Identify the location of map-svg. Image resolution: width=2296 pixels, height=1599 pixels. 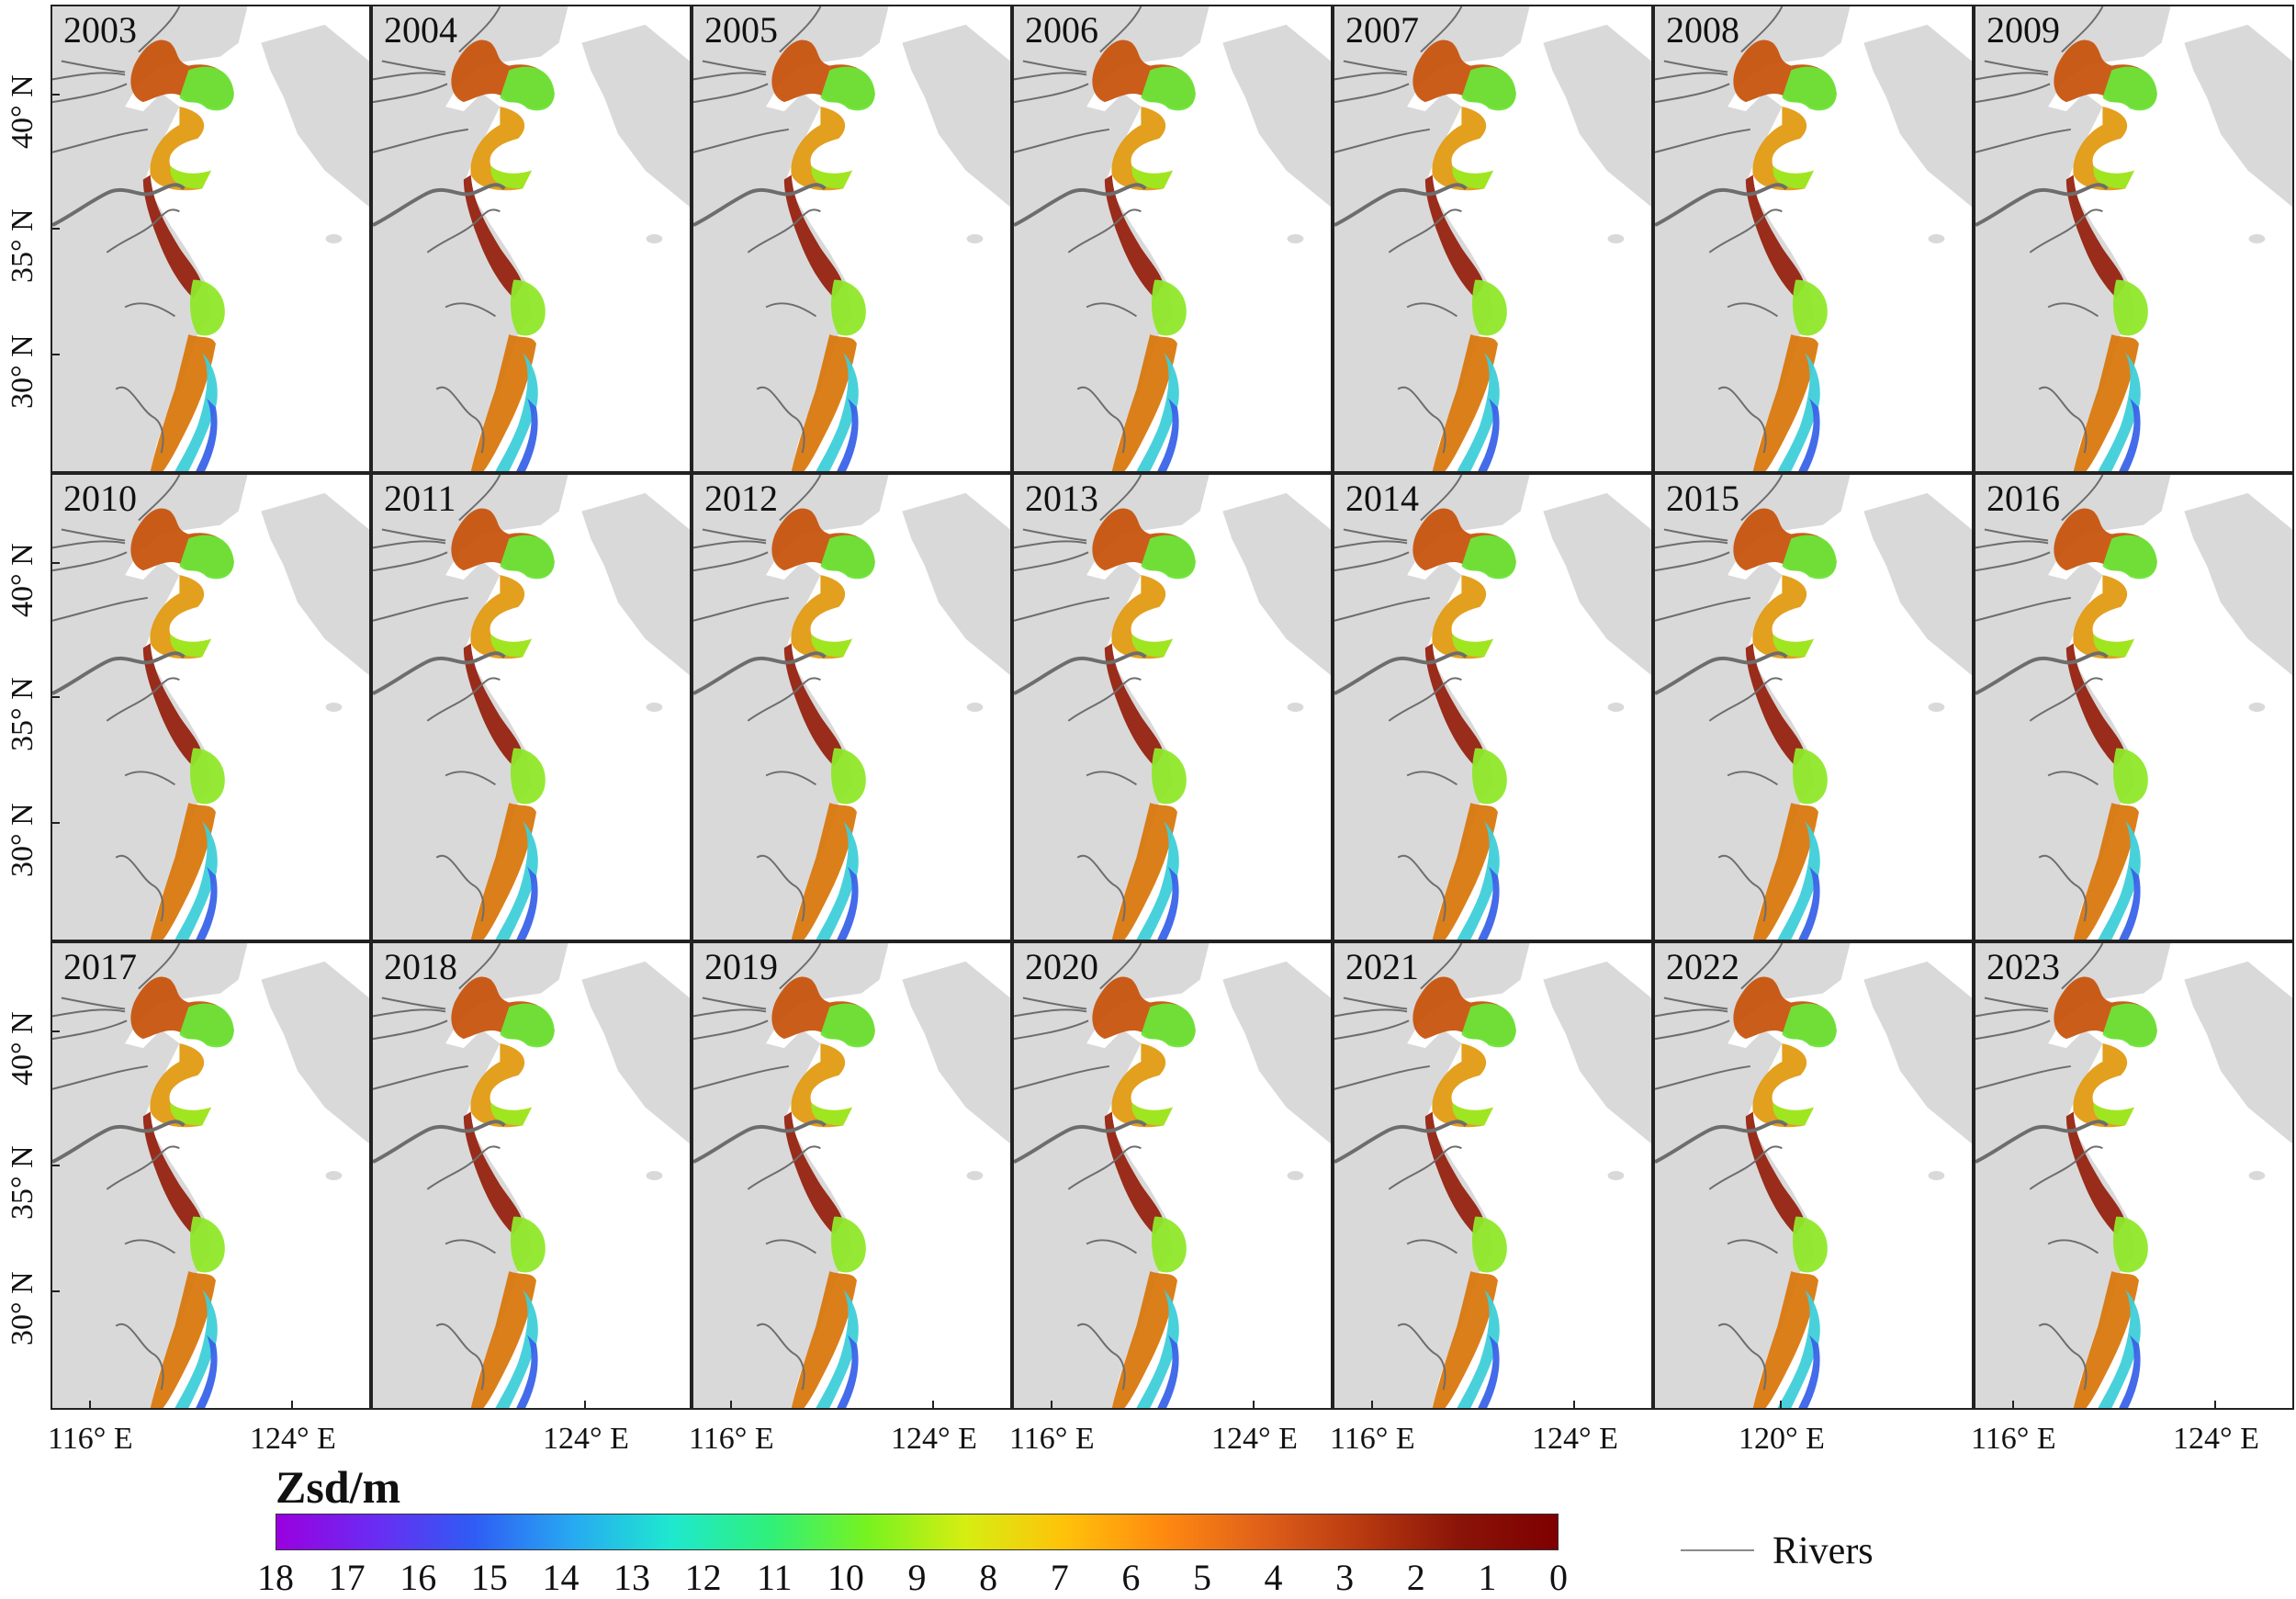
(532, 1175).